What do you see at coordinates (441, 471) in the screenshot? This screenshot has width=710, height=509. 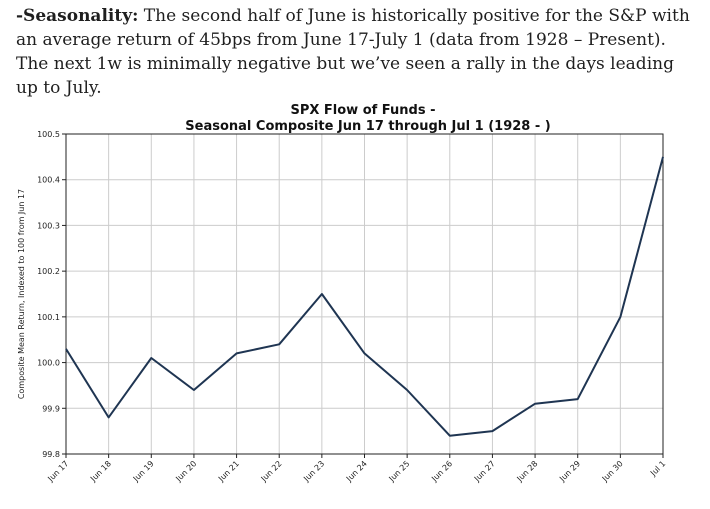 I see `x-tick-label: Jun 26` at bounding box center [441, 471].